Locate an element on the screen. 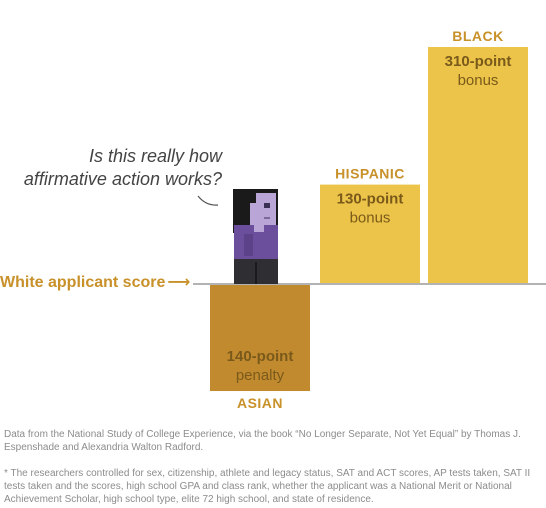 The width and height of the screenshot is (546, 508). bar-black is located at coordinates (478, 165).